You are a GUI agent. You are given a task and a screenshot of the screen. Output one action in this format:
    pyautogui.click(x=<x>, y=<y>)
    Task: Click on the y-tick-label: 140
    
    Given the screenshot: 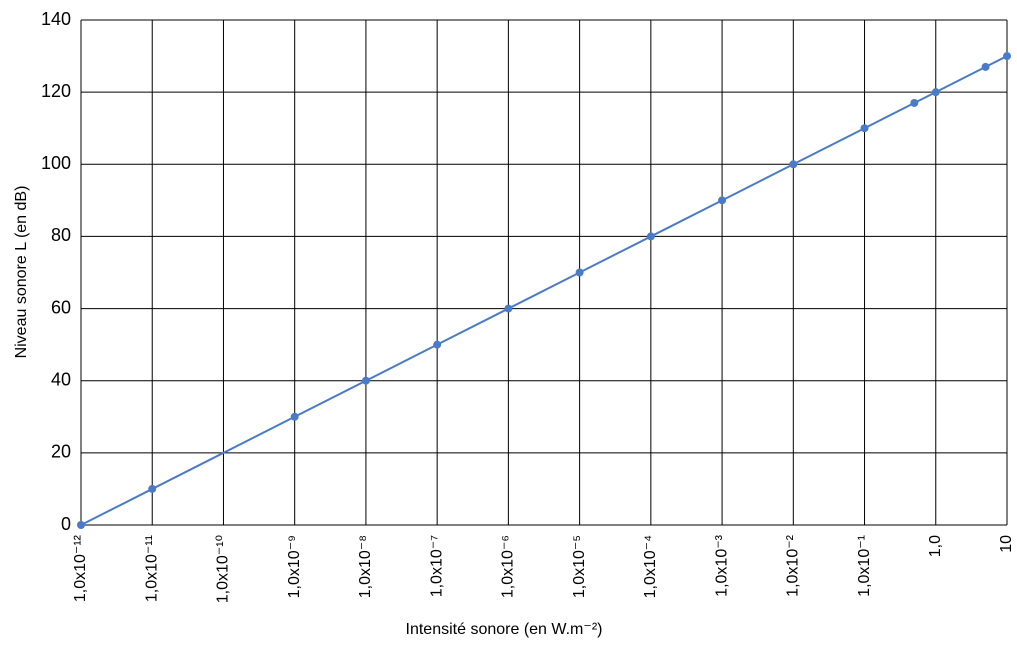 What is the action you would take?
    pyautogui.click(x=56, y=19)
    